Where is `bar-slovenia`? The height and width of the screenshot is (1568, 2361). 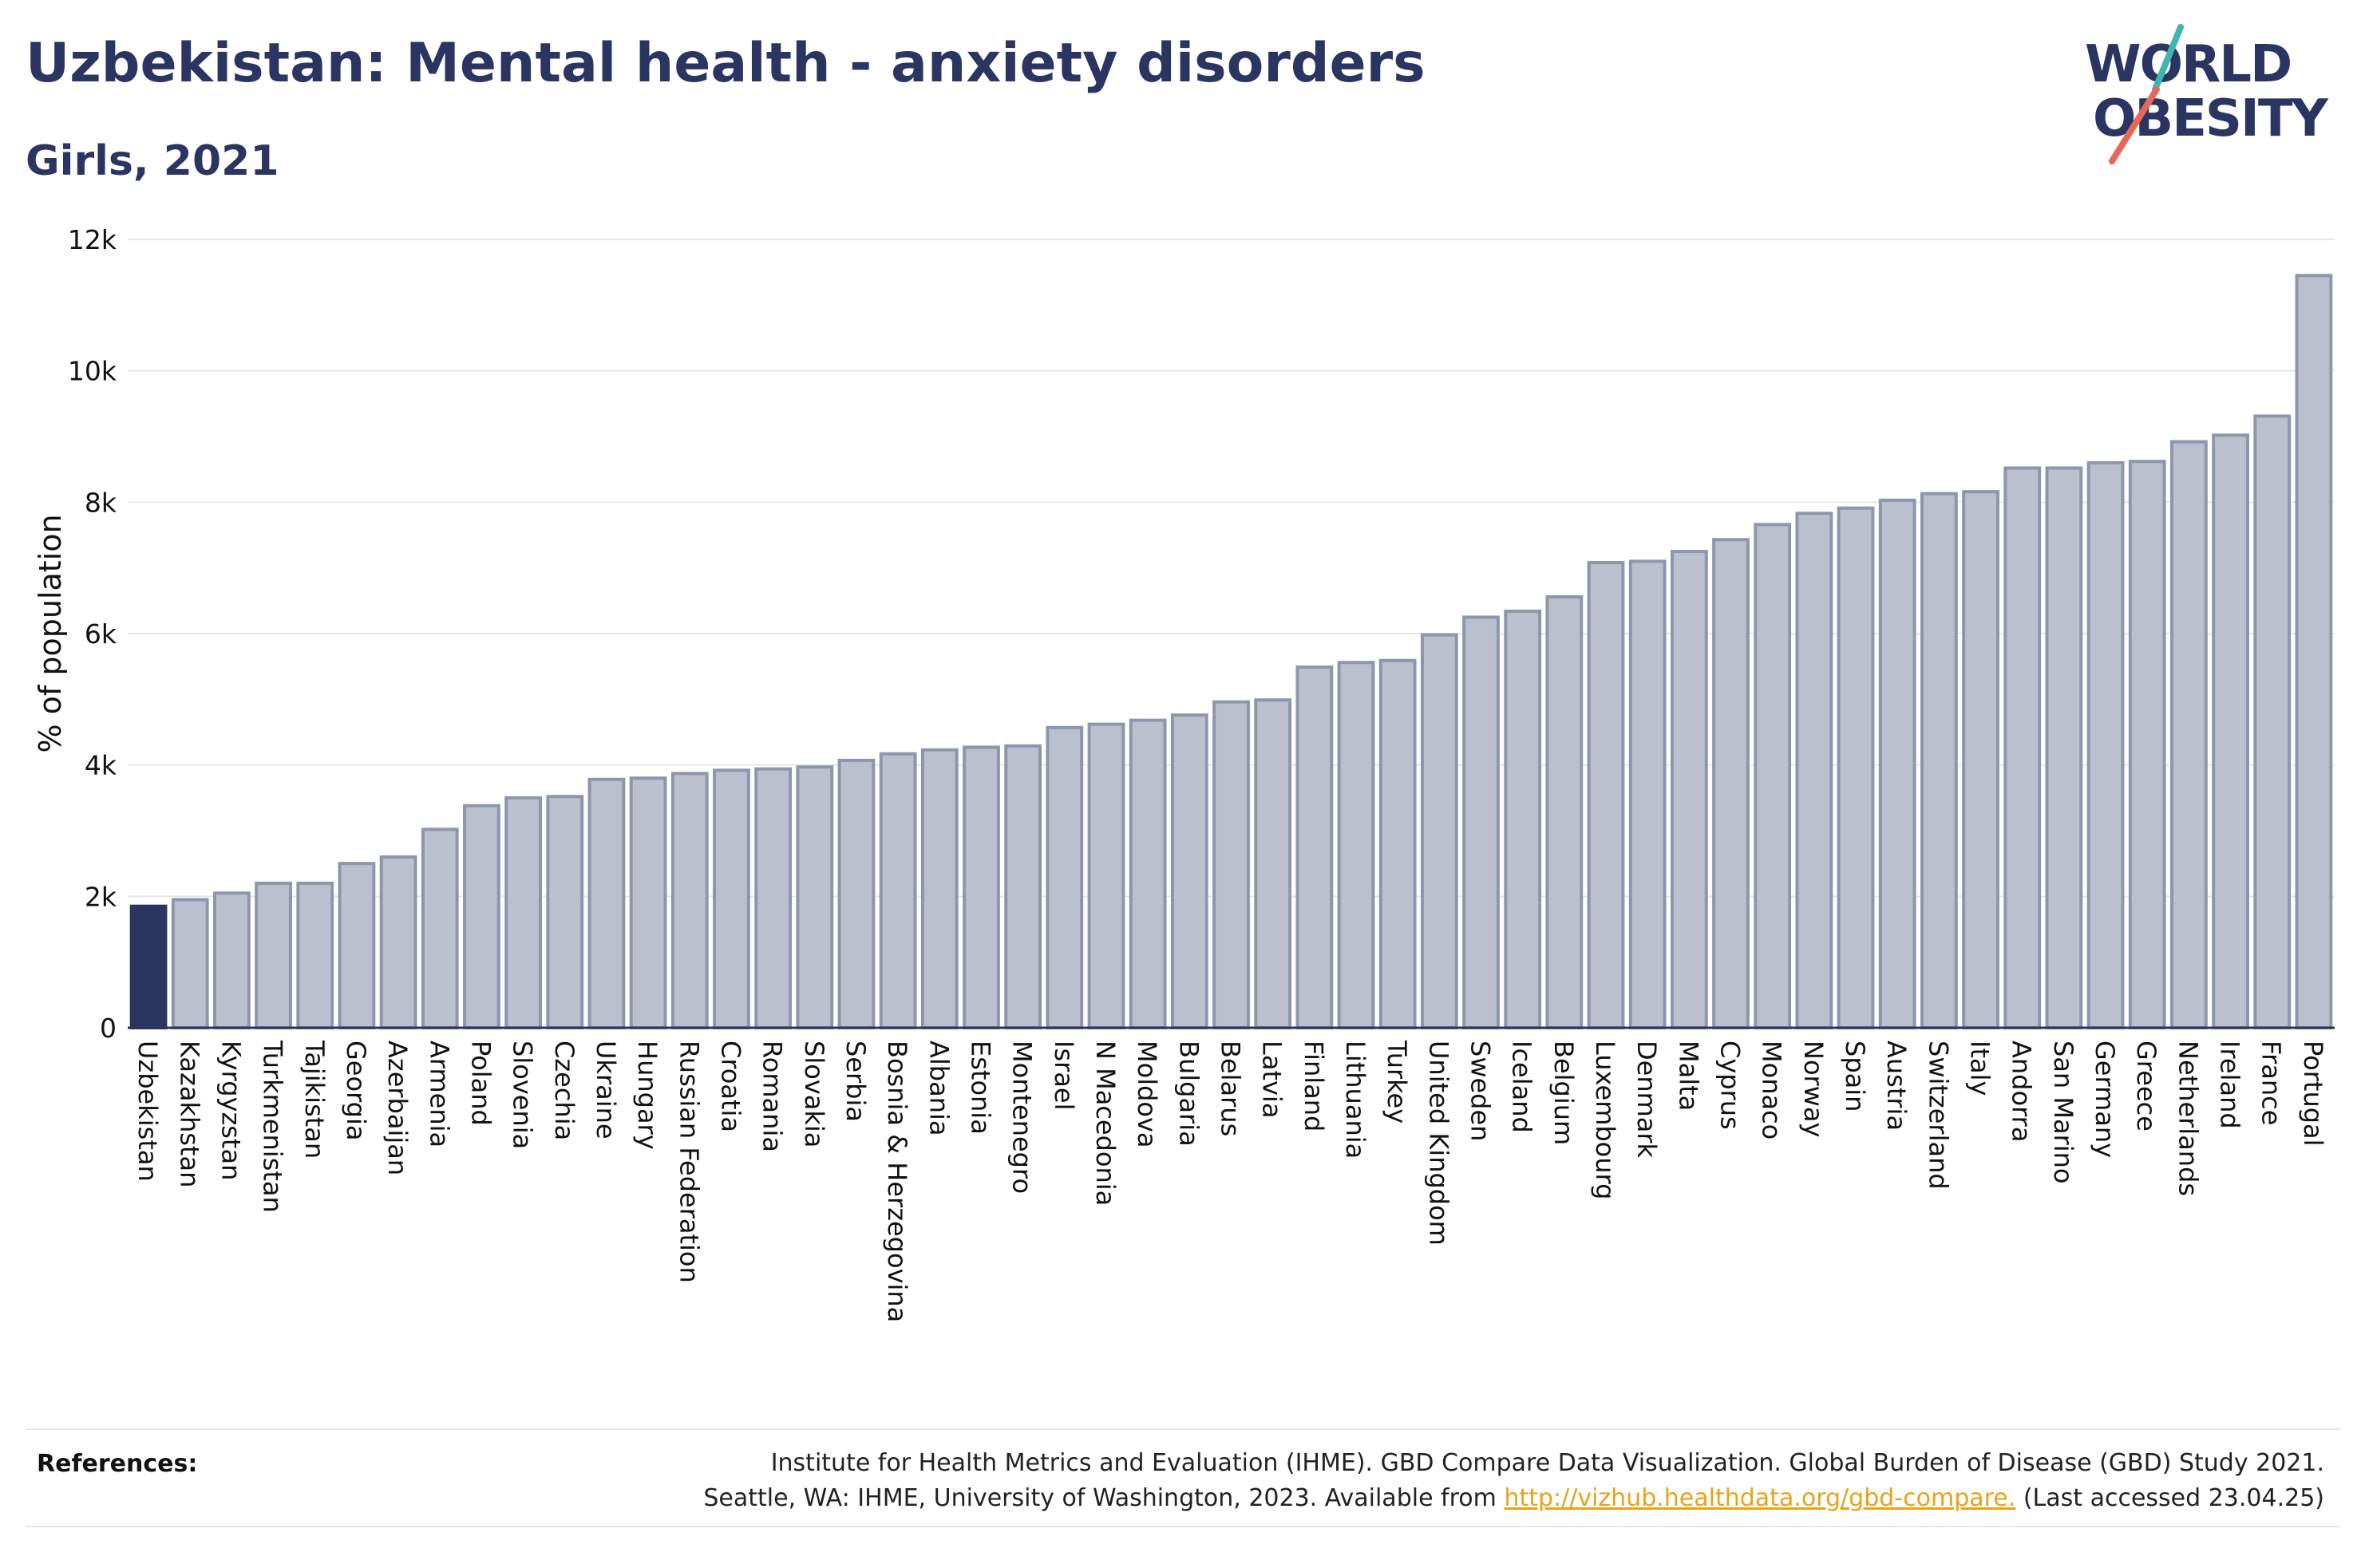 bar-slovenia is located at coordinates (523, 912).